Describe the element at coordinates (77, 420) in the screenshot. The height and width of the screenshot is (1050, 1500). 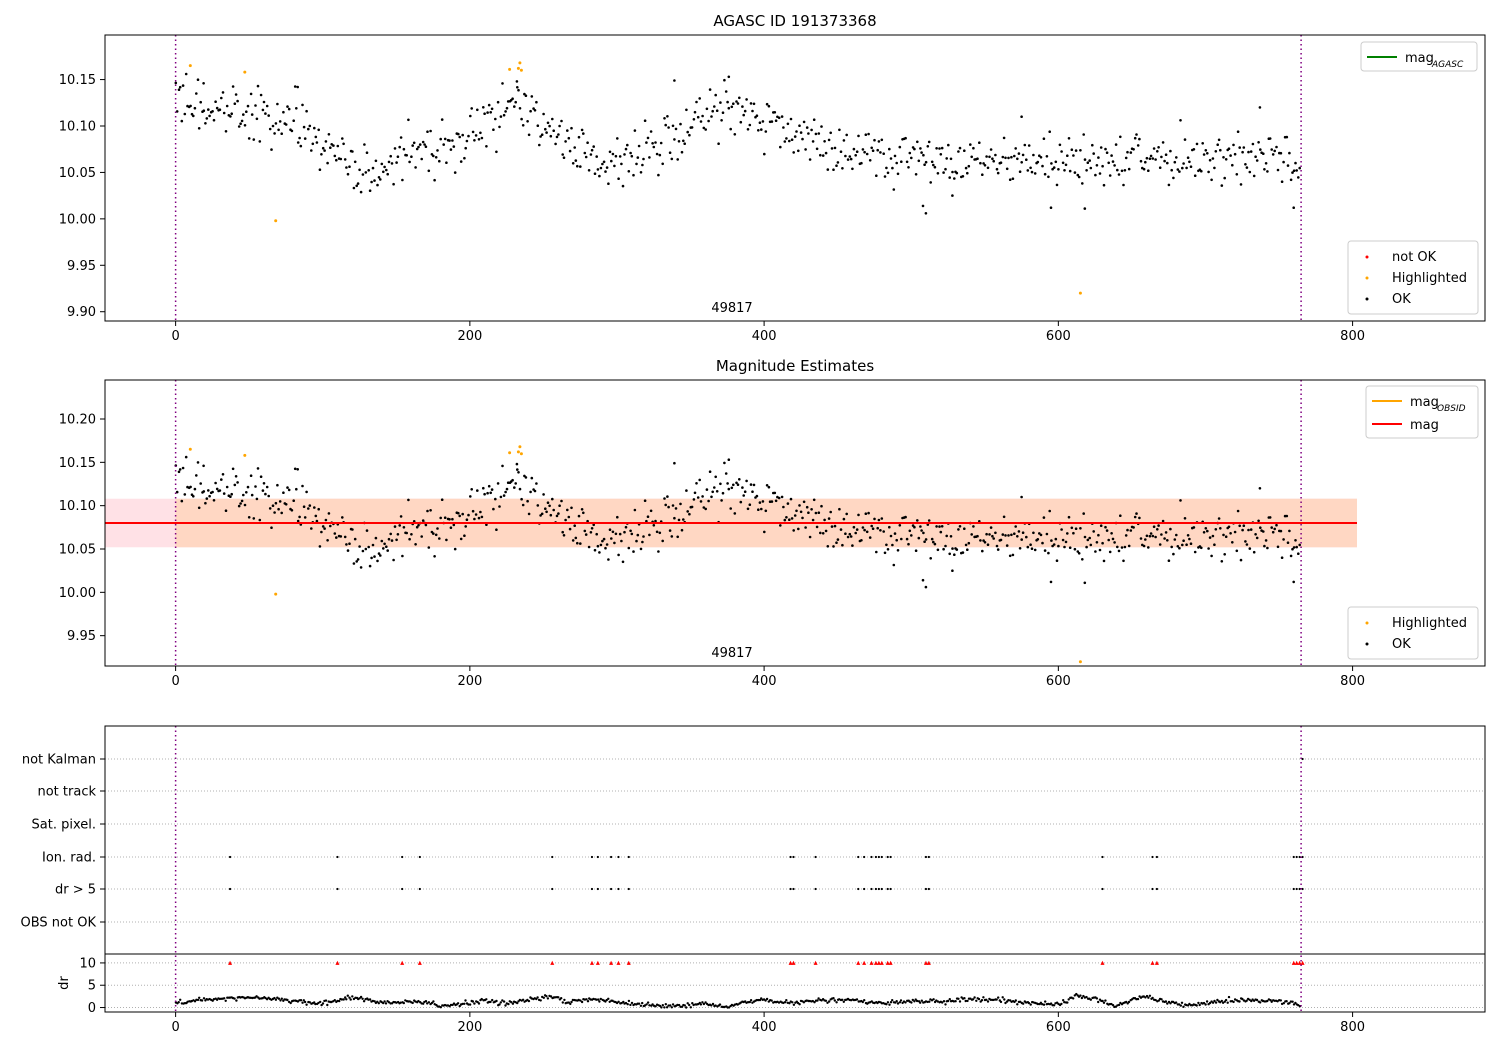
I see `magnitude-ytick-label: 10.20` at that location.